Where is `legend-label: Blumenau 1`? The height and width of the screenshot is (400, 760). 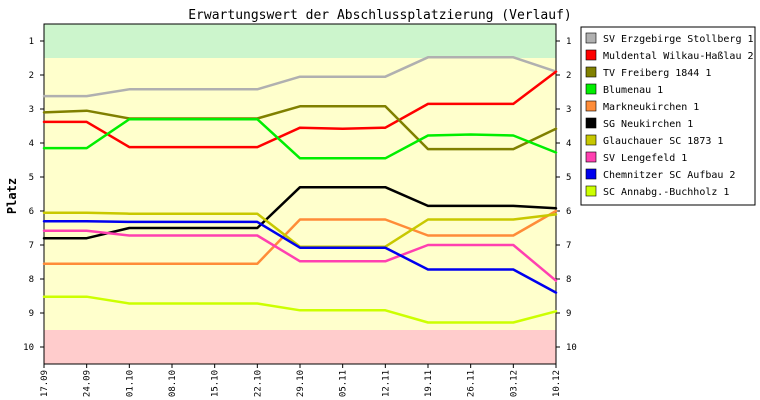 legend-label: Blumenau 1 is located at coordinates (633, 90).